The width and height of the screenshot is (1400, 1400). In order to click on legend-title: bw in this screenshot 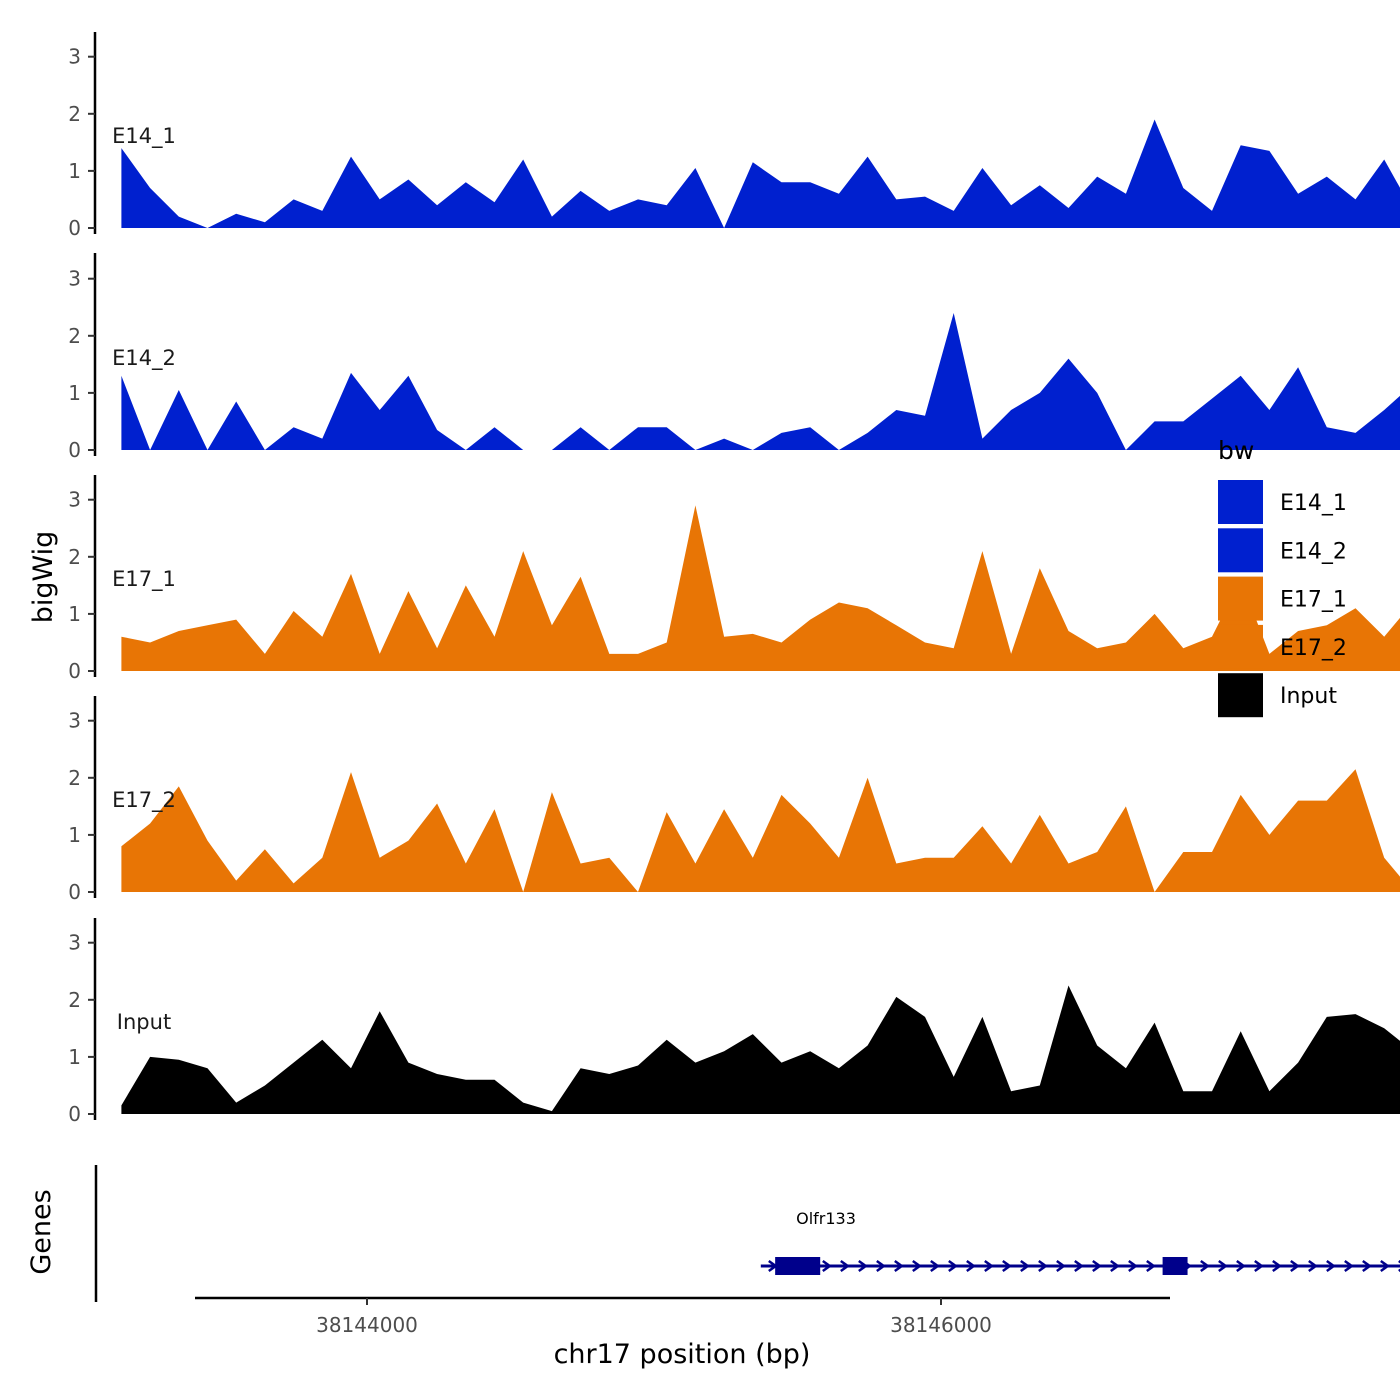, I will do `click(1236, 450)`.